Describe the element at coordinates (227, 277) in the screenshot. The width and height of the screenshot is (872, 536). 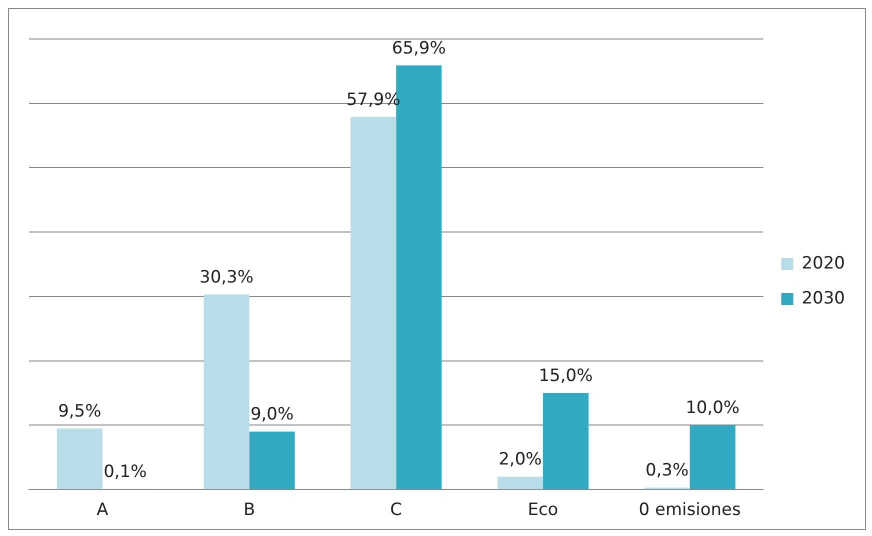
I see `data-label: 30,3%` at that location.